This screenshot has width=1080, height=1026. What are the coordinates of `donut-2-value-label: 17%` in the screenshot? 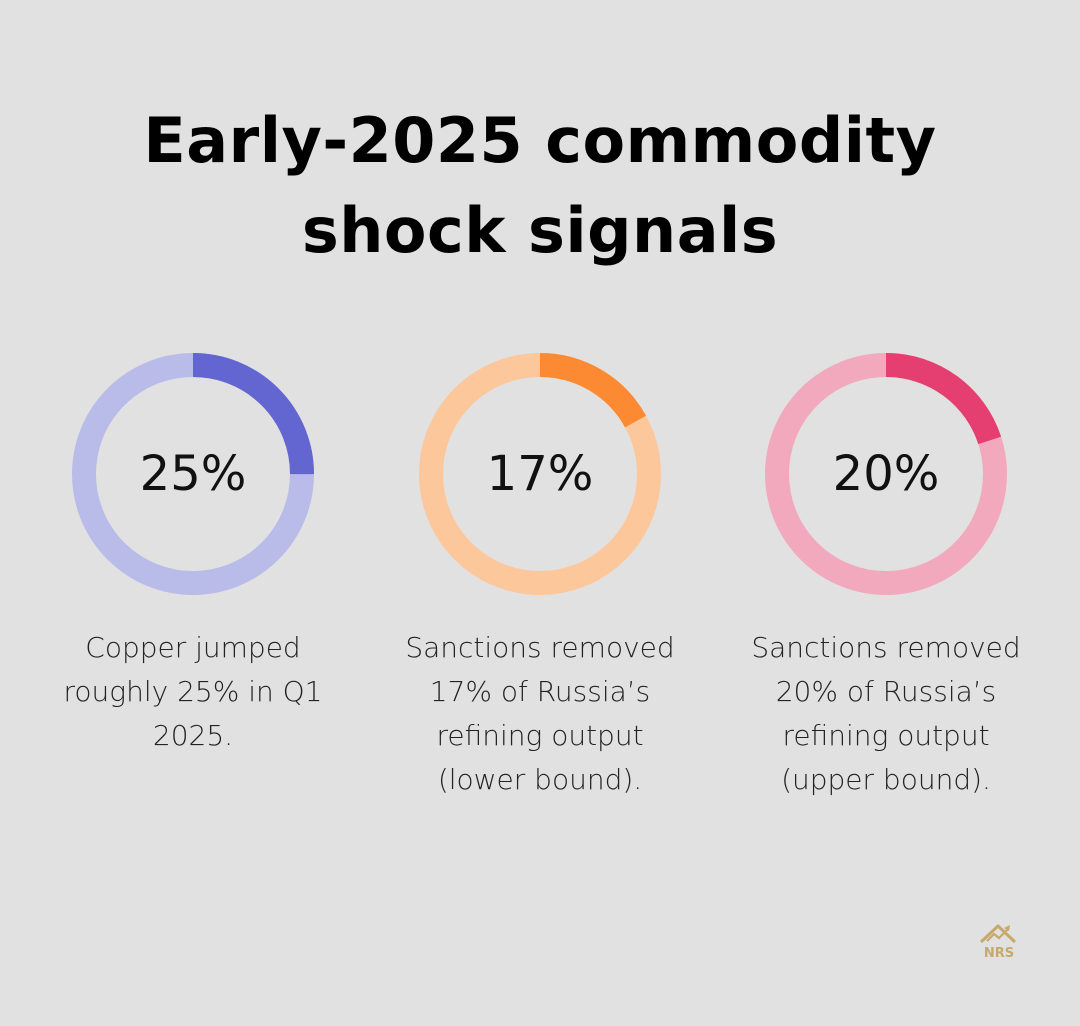 It's located at (540, 474).